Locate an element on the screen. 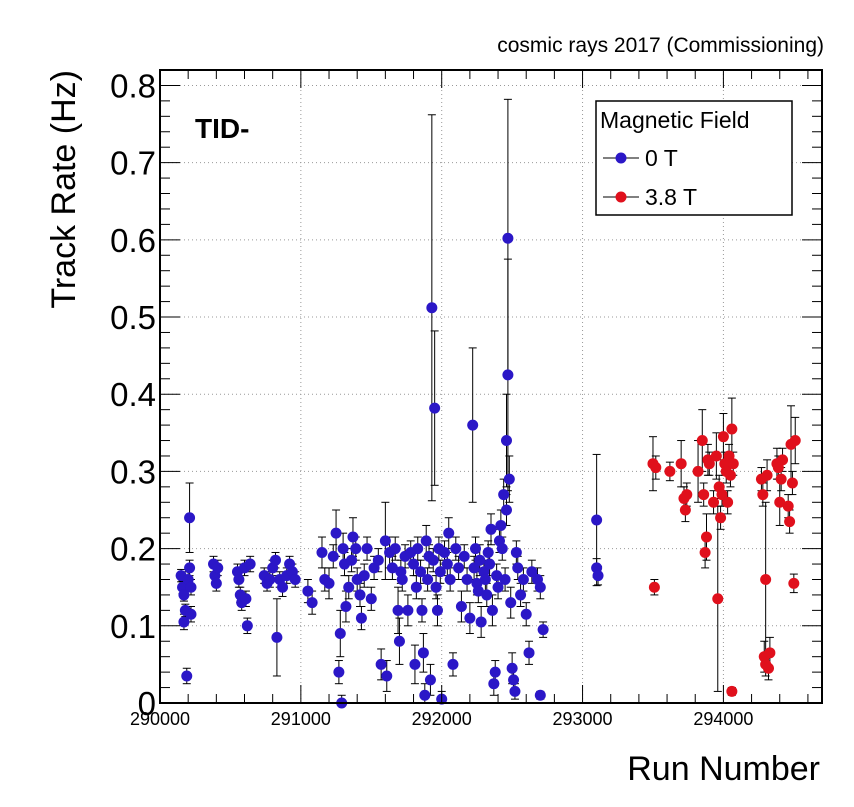 The image size is (854, 807). y-tick-label: 0.4 is located at coordinates (133, 394).